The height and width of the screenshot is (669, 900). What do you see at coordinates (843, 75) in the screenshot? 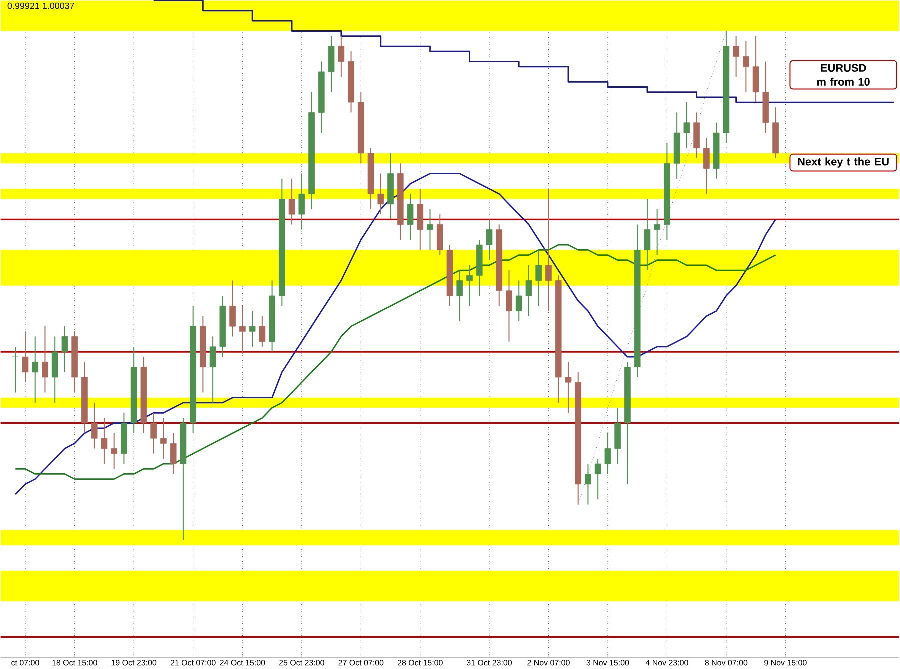
I see `annotation: EURUSD m from 10` at bounding box center [843, 75].